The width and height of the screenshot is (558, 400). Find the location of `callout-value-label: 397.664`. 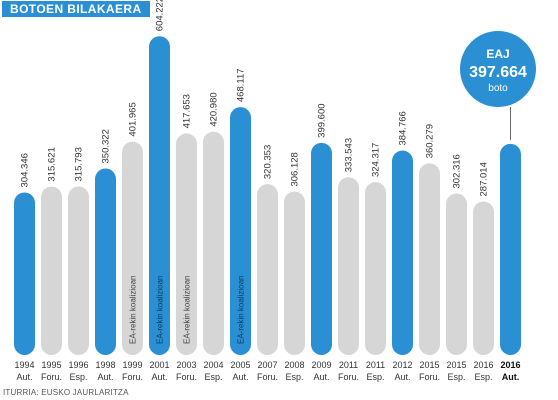

callout-value-label: 397.664 is located at coordinates (498, 72).